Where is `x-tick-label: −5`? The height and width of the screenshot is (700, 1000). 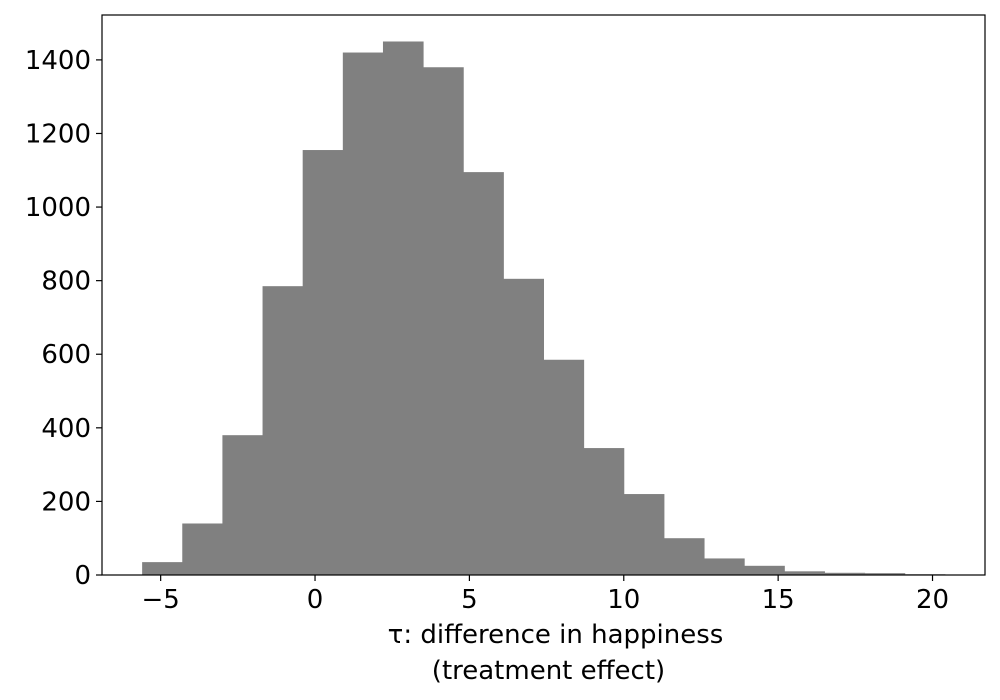
x-tick-label: −5 is located at coordinates (160, 600).